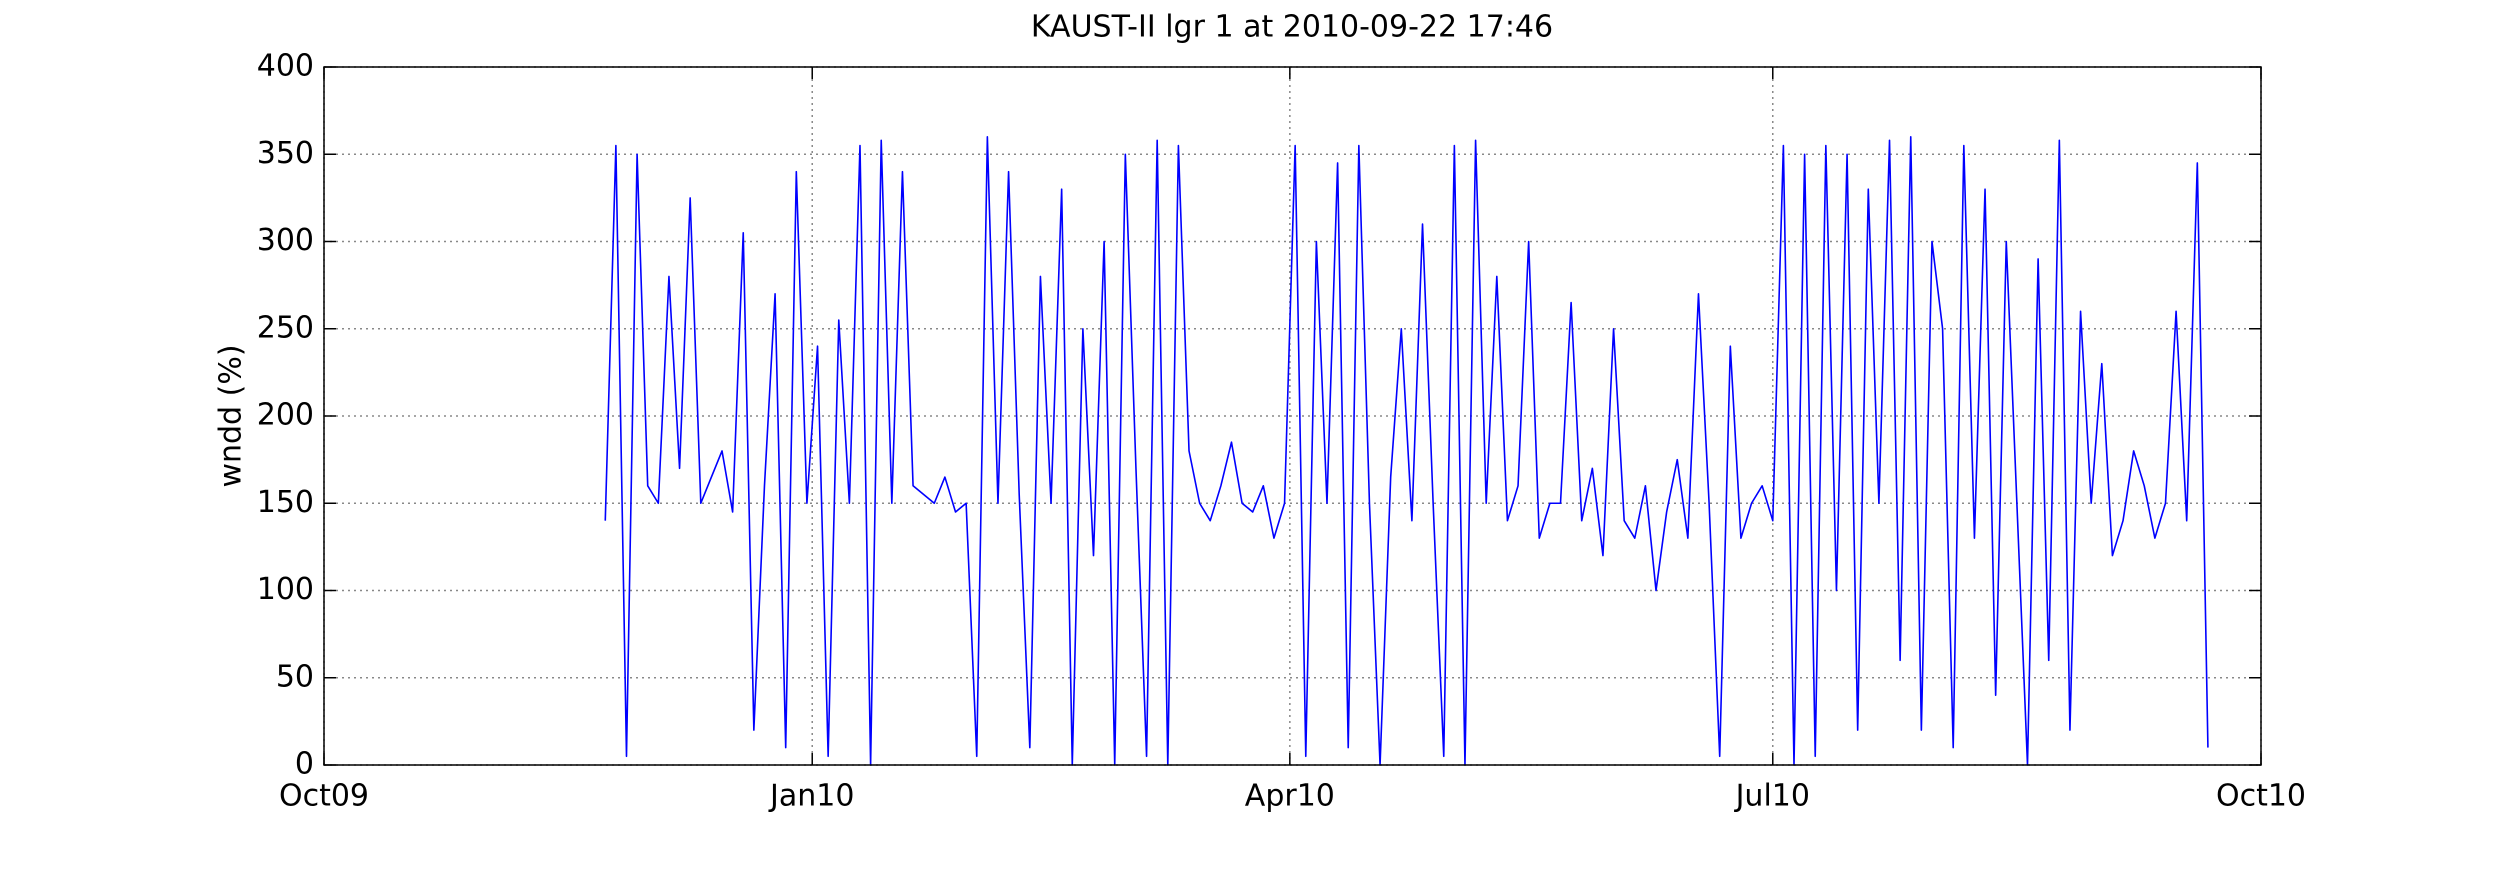 The height and width of the screenshot is (875, 2500). What do you see at coordinates (1772, 796) in the screenshot?
I see `x-tick-label: Jul10` at bounding box center [1772, 796].